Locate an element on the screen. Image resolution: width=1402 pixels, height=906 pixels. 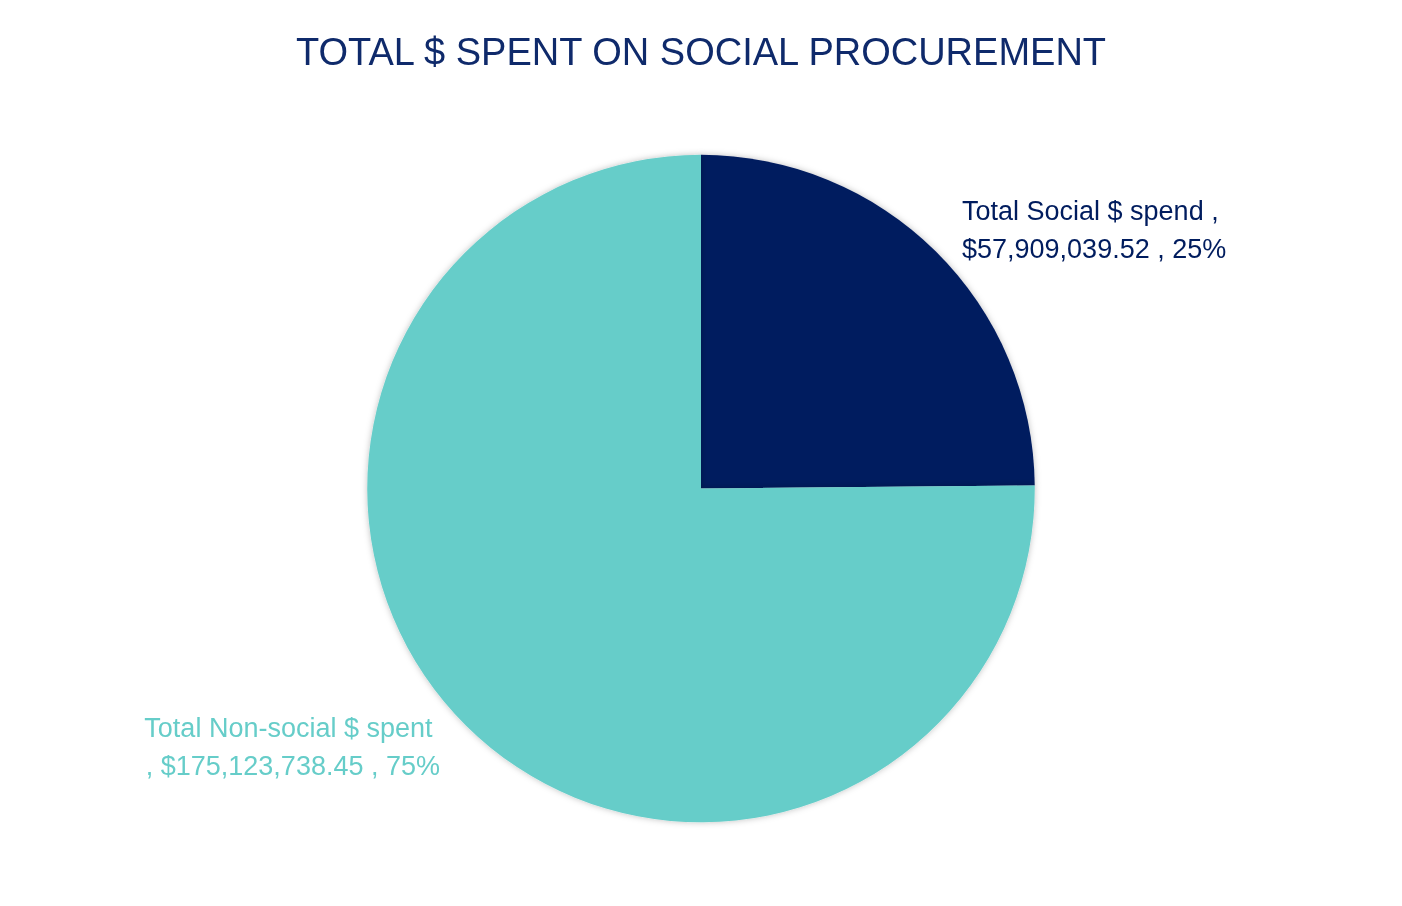
chart-title: TOTAL $ SPENT ON SOCIAL PROCUREMENT is located at coordinates (701, 52).